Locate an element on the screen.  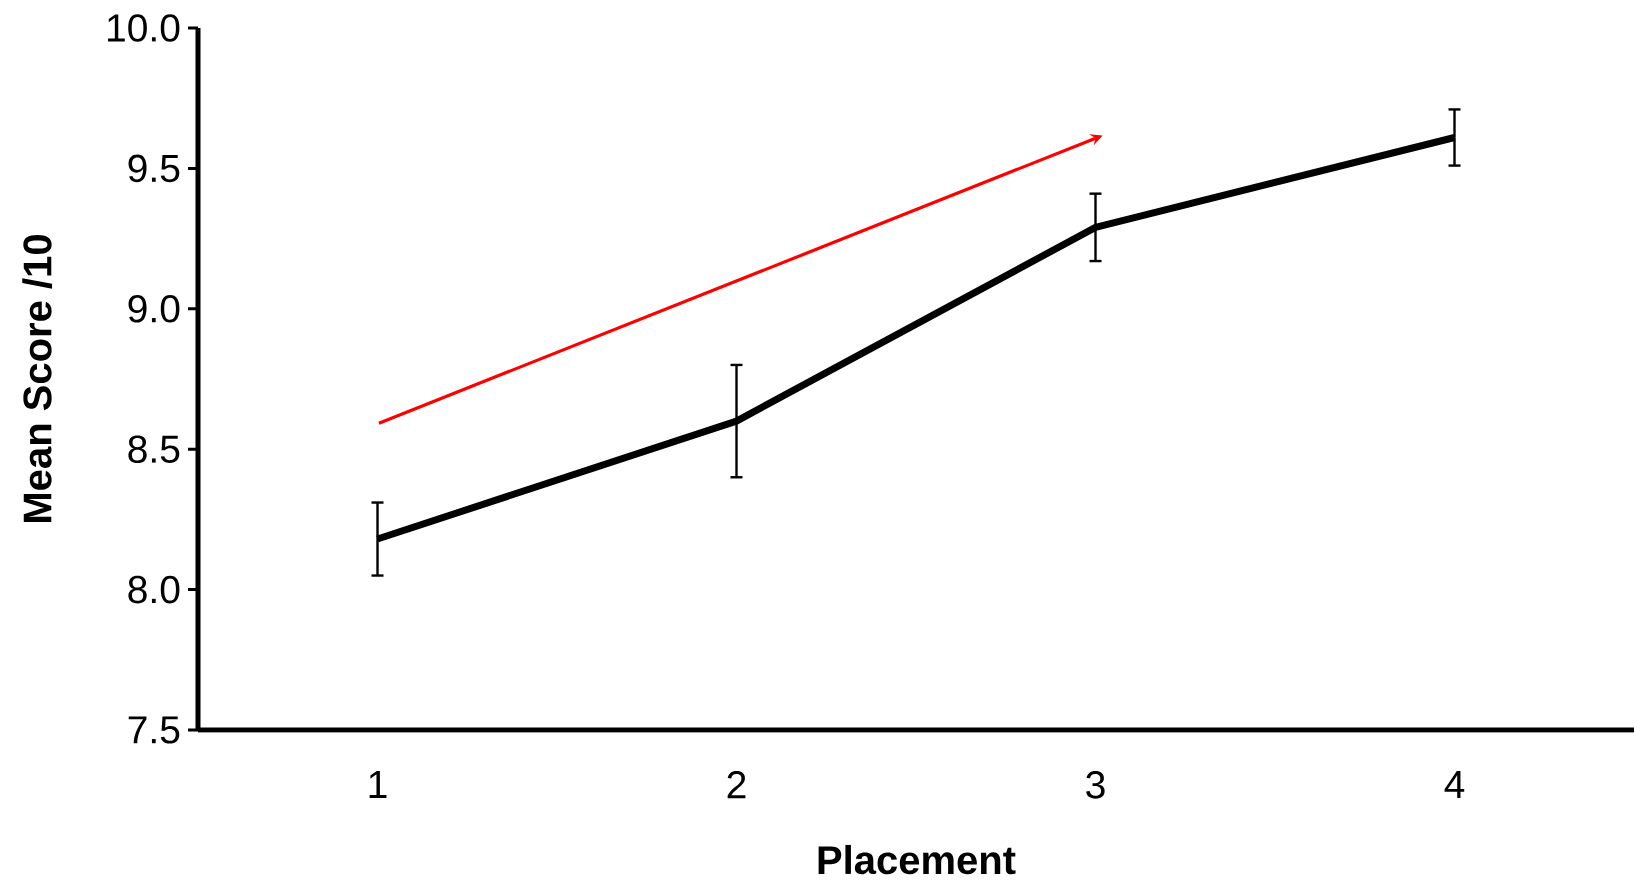
x-axis-title: Placement is located at coordinates (917, 859).